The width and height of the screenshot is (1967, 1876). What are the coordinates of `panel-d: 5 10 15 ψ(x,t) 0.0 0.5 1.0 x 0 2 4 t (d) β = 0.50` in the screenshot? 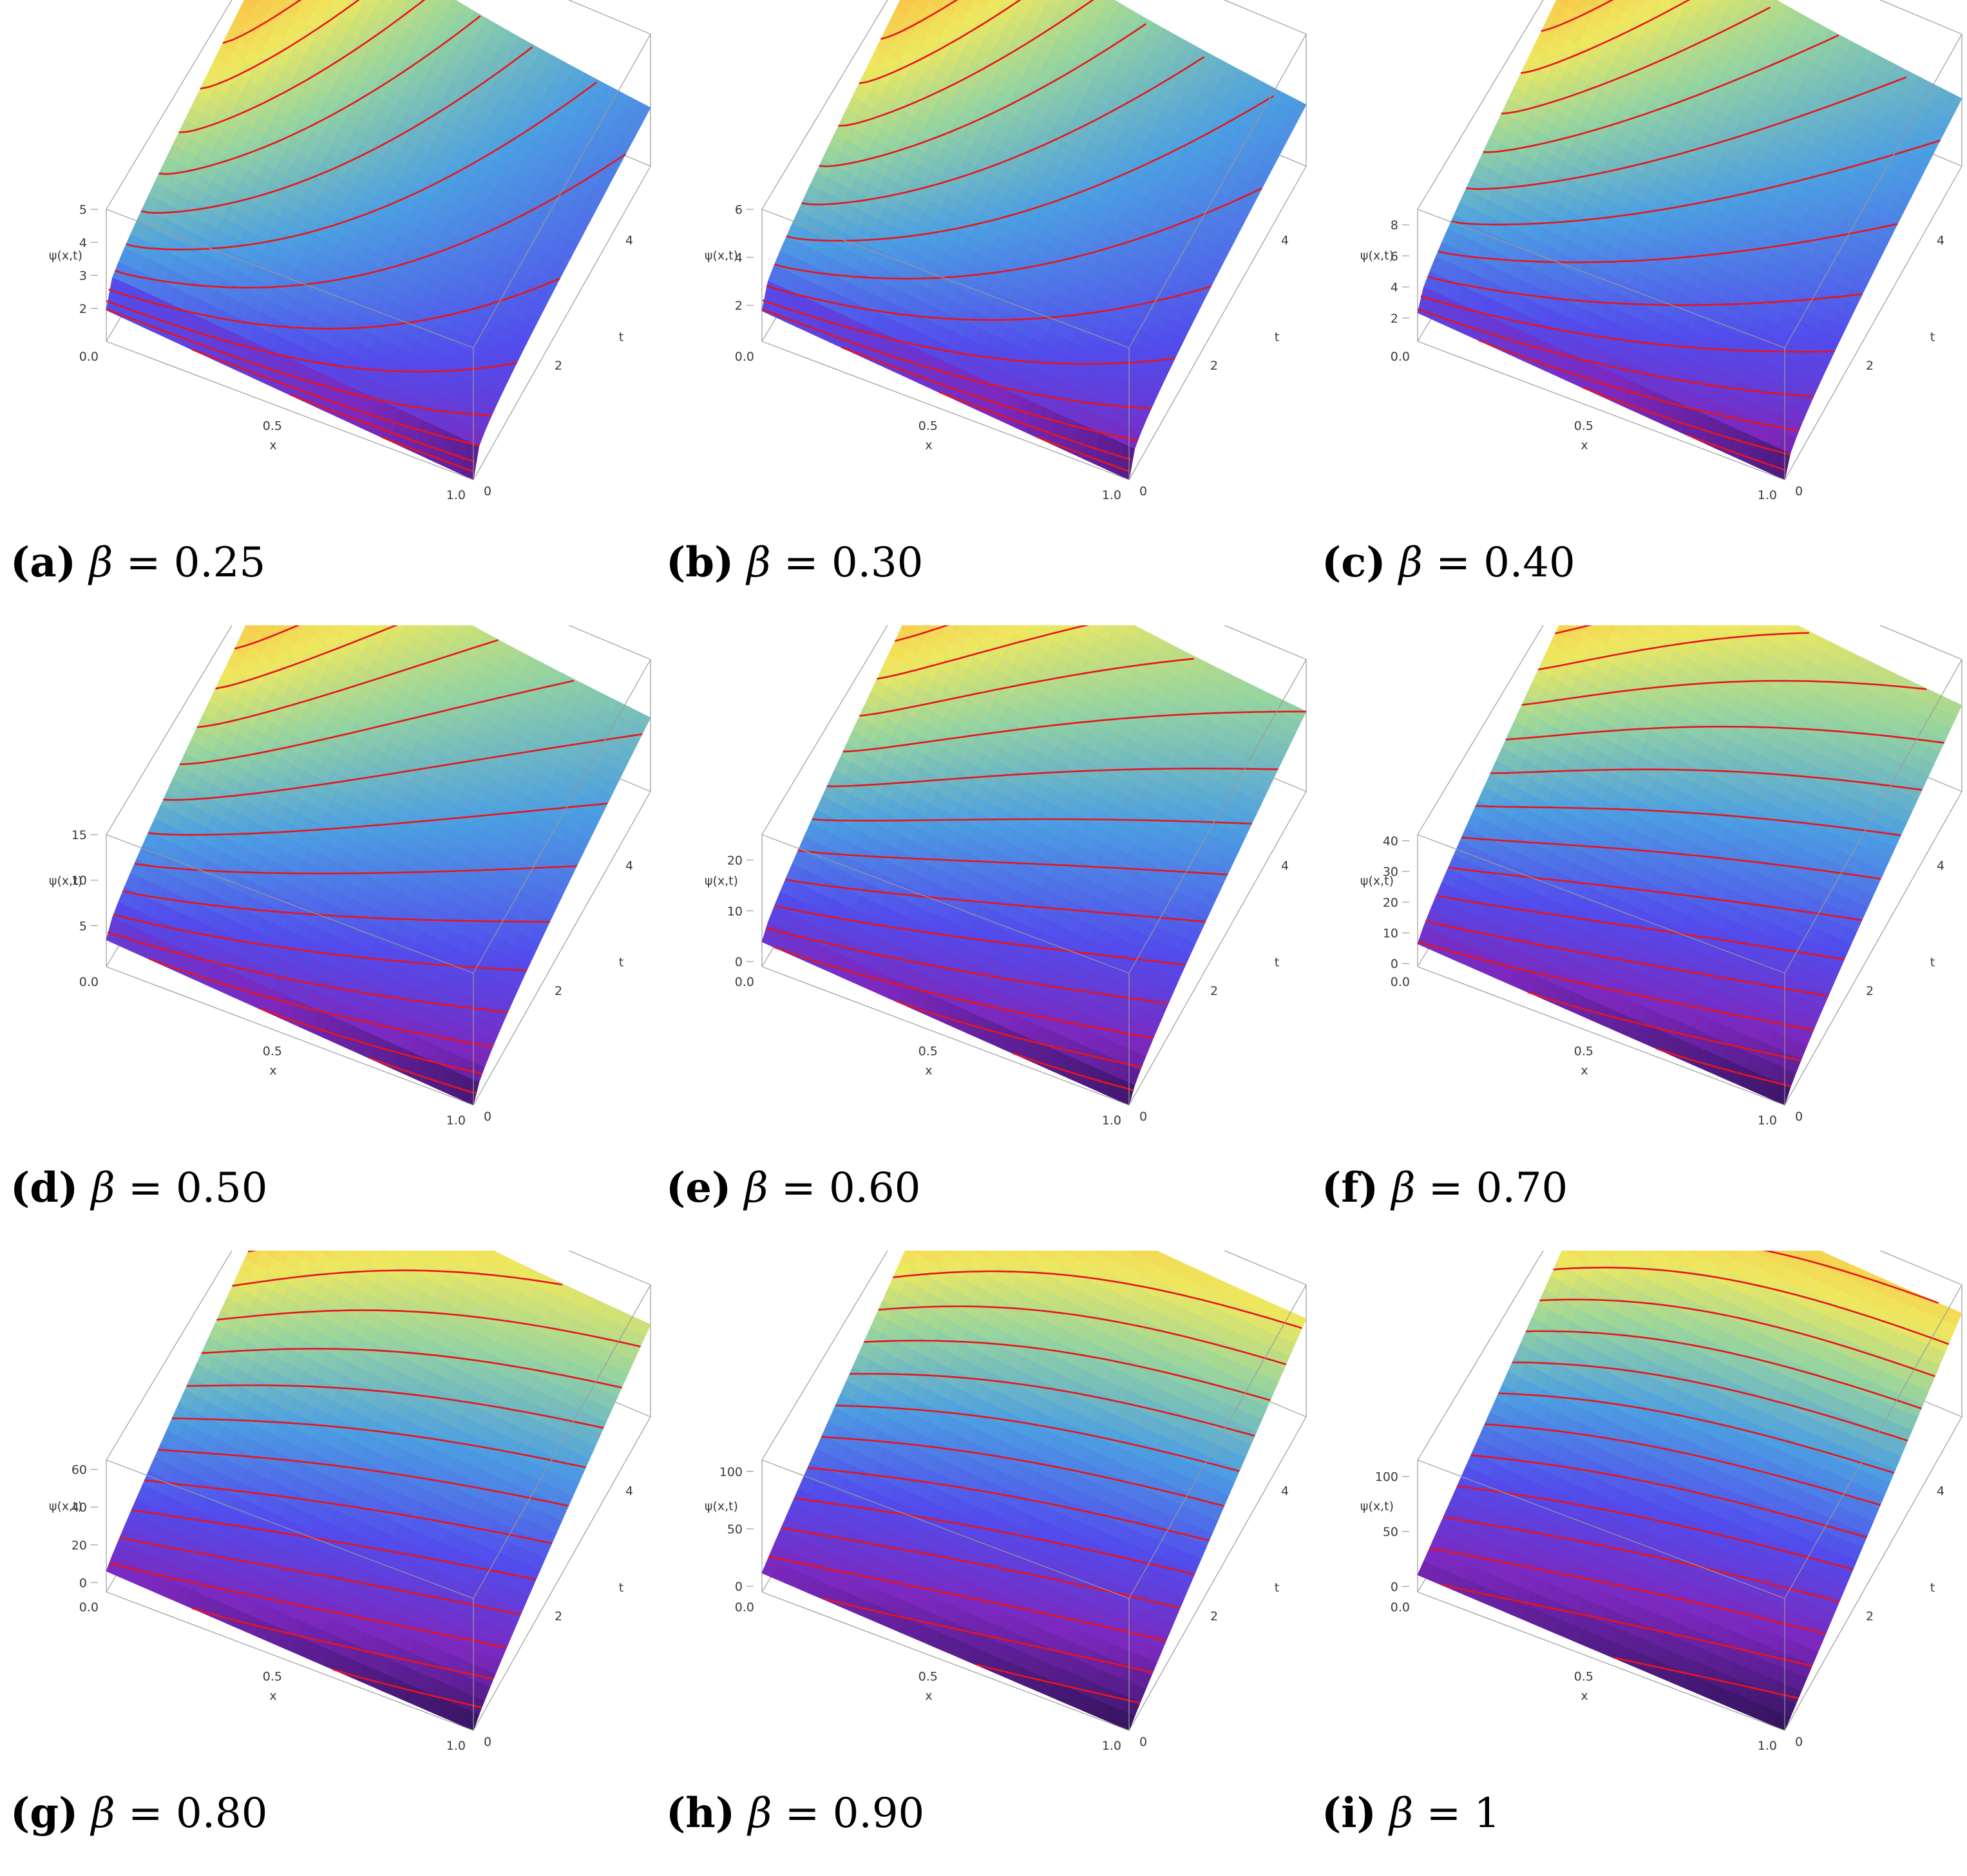 It's located at (328, 938).